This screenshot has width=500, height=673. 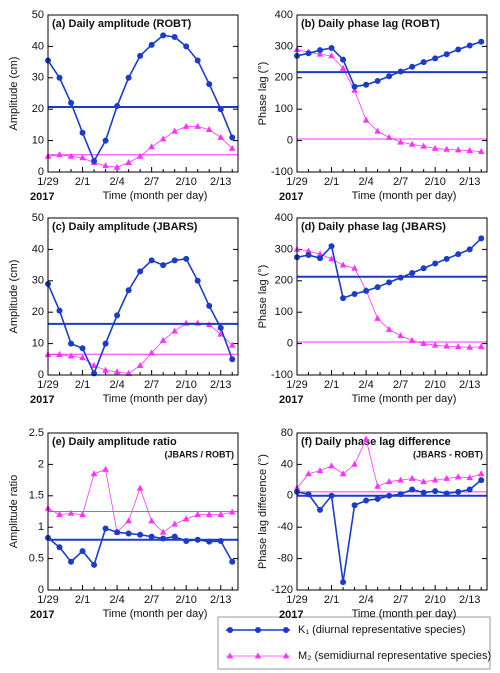 What do you see at coordinates (394, 656) in the screenshot?
I see `legend-label: M₂ (semidiurnal representative species)` at bounding box center [394, 656].